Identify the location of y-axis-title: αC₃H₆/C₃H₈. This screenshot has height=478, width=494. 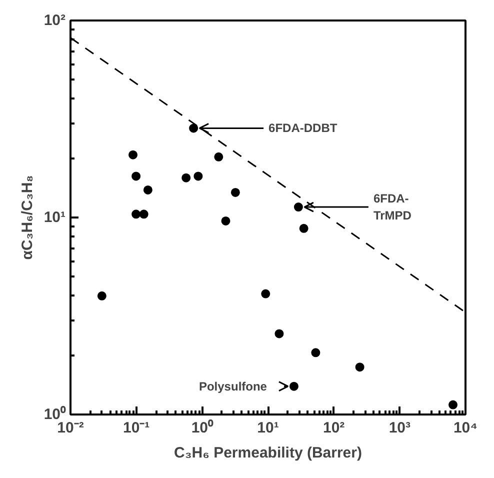
(27, 217).